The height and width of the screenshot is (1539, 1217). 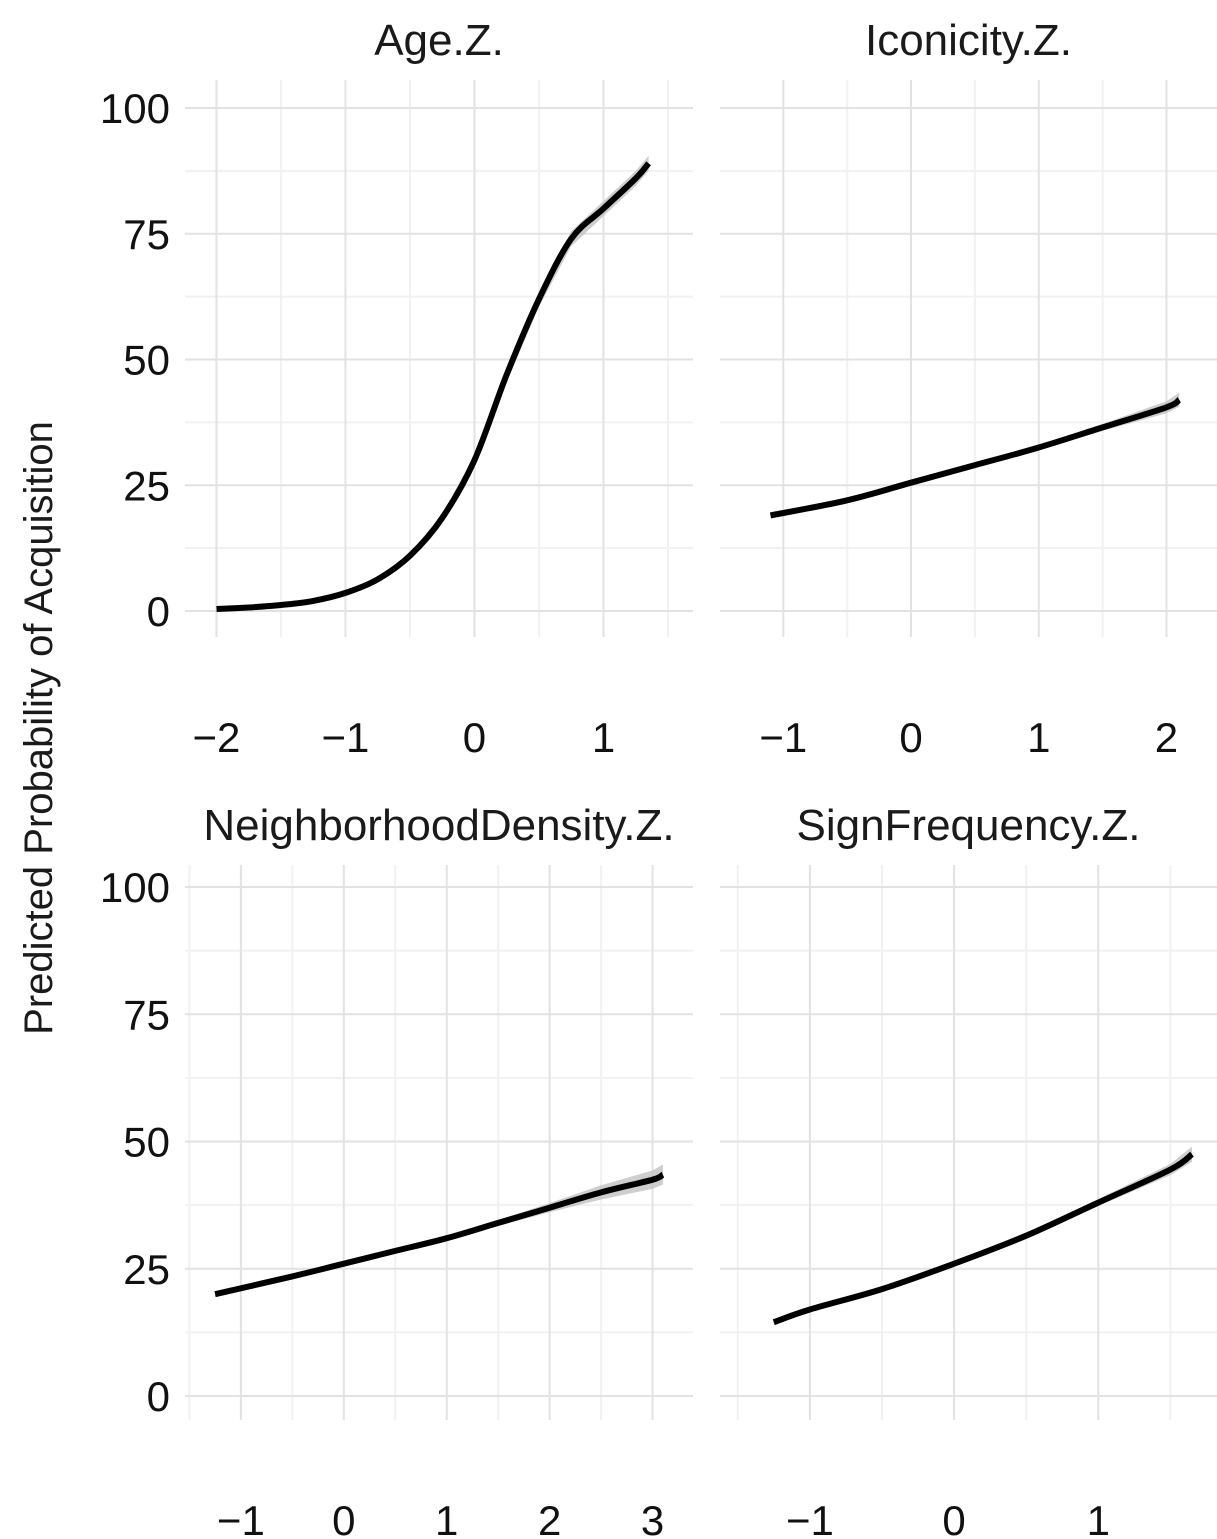 What do you see at coordinates (439, 40) in the screenshot?
I see `facet-title: Age.Z.` at bounding box center [439, 40].